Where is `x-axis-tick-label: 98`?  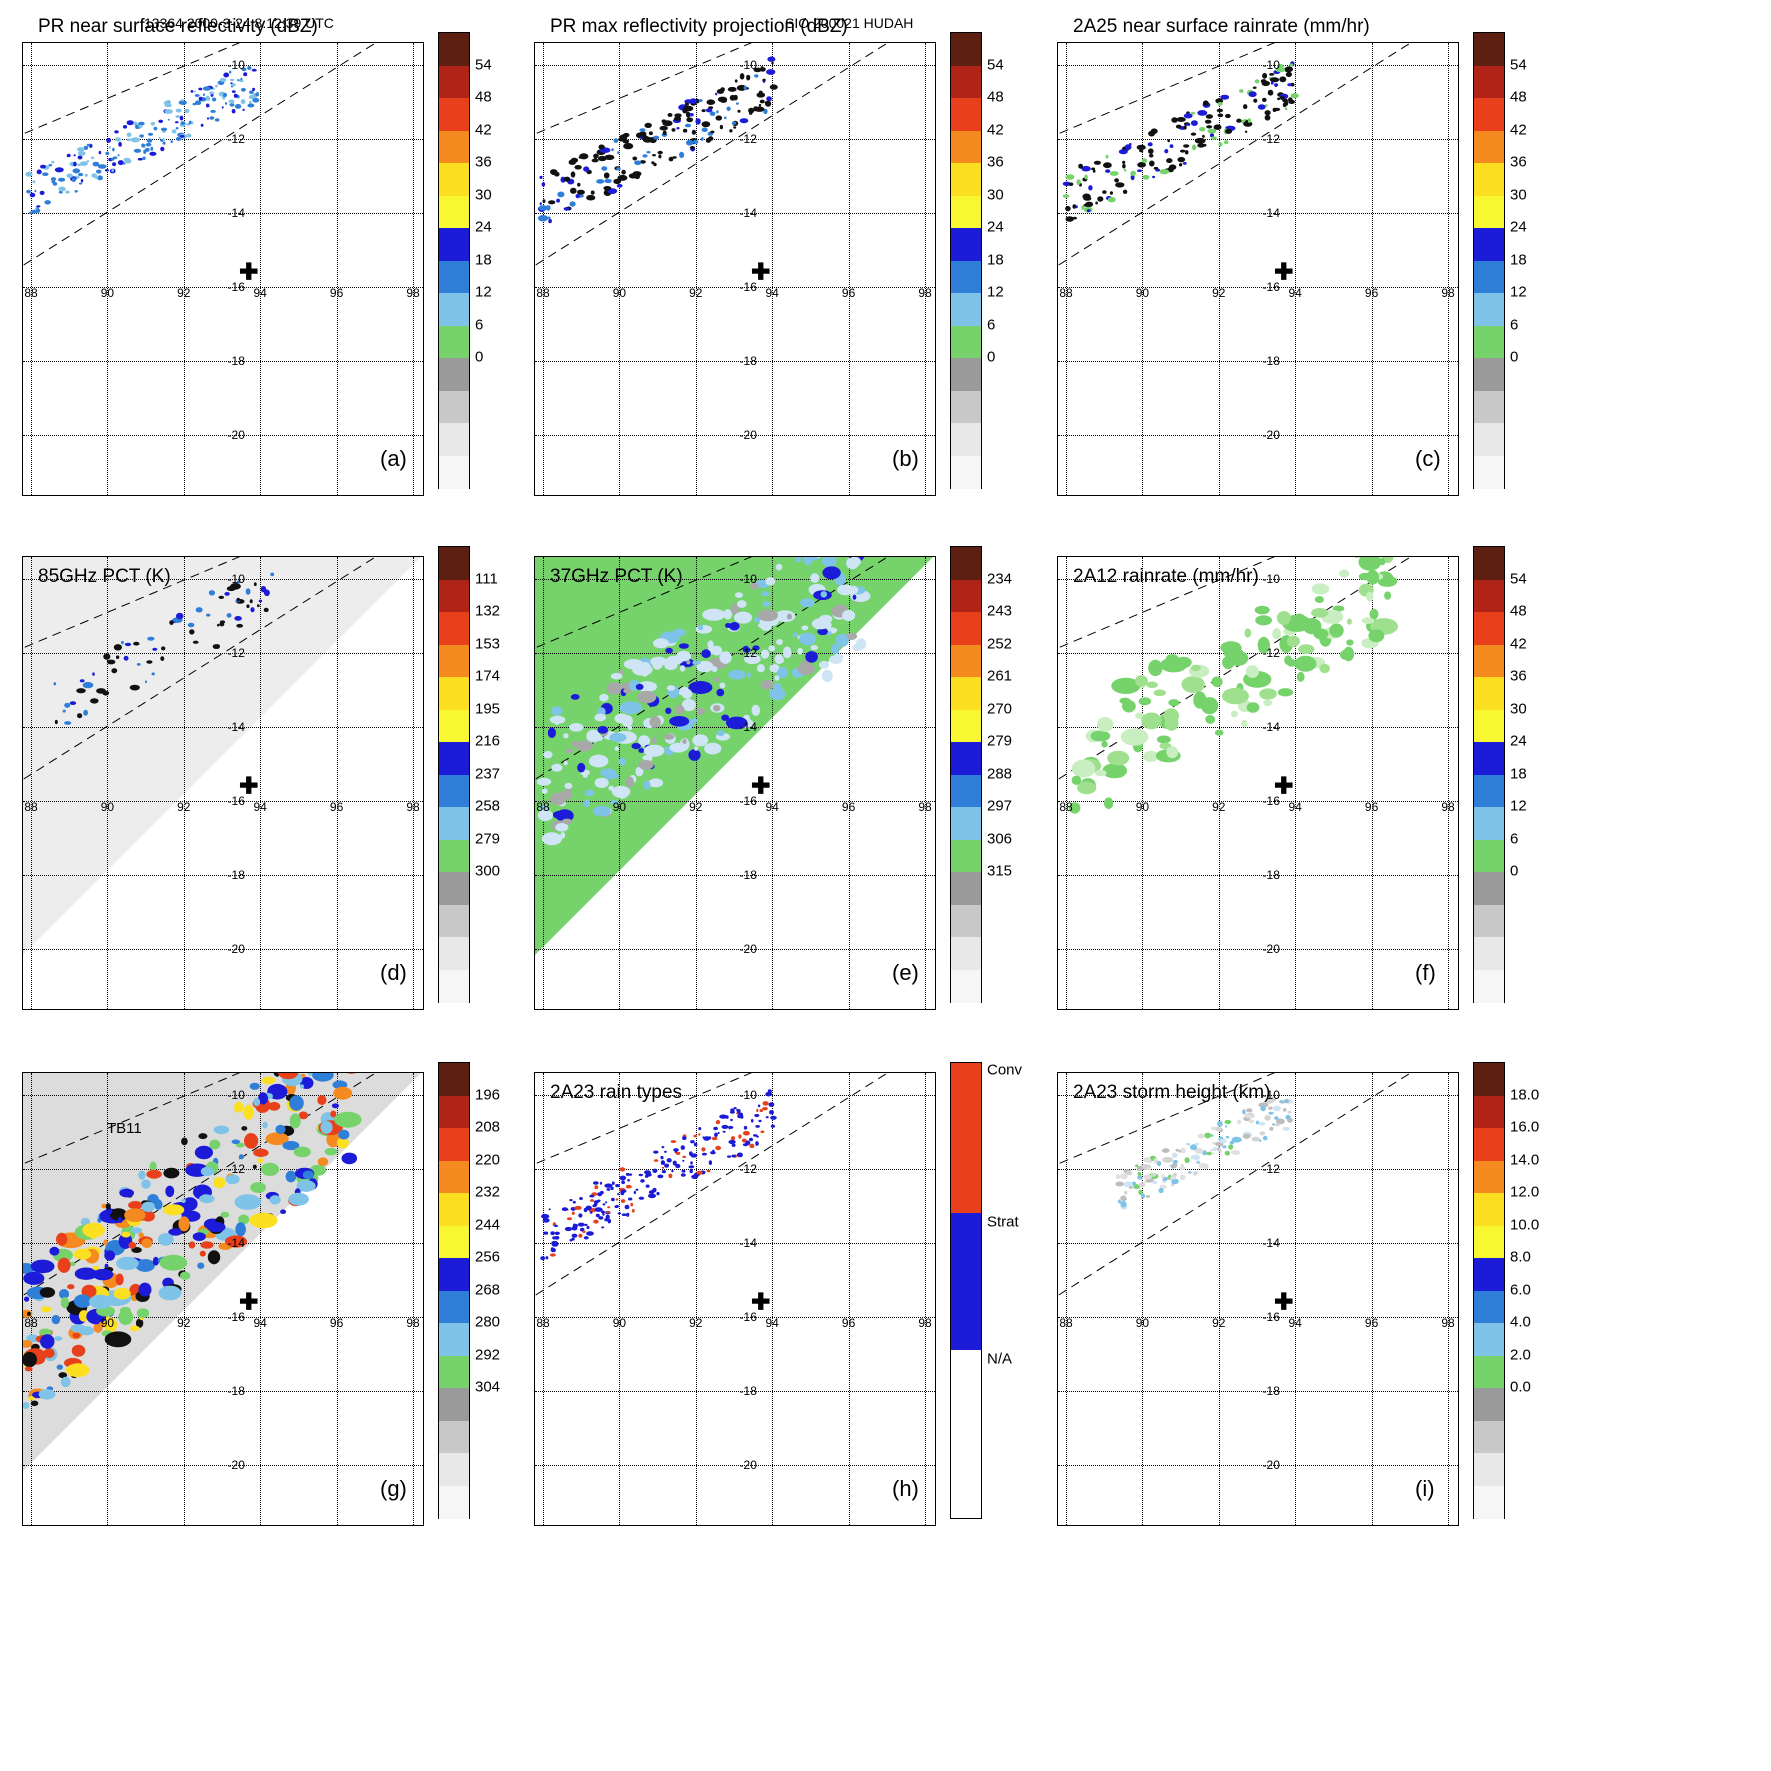 x-axis-tick-label: 98 is located at coordinates (413, 293).